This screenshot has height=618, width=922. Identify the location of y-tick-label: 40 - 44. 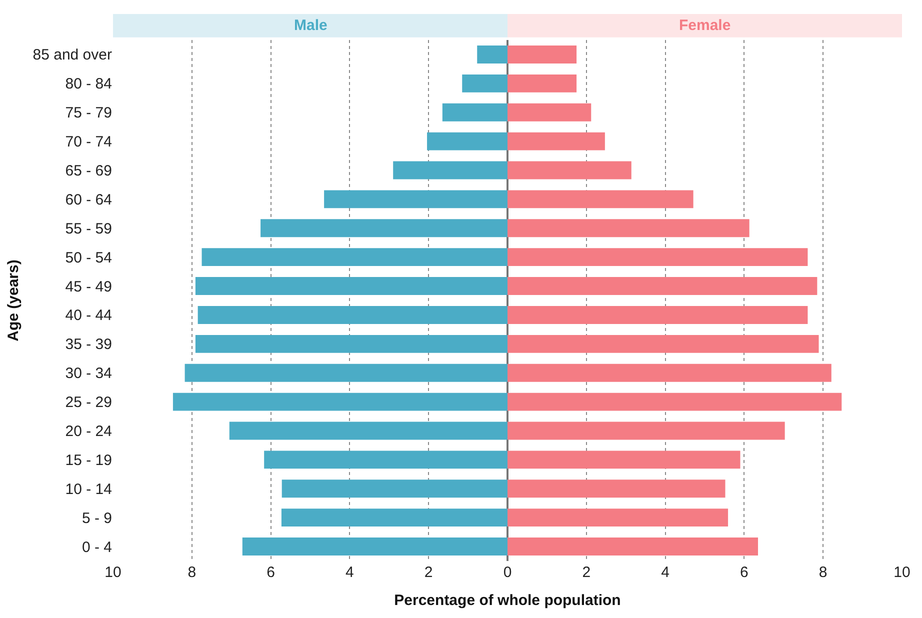
(88, 315).